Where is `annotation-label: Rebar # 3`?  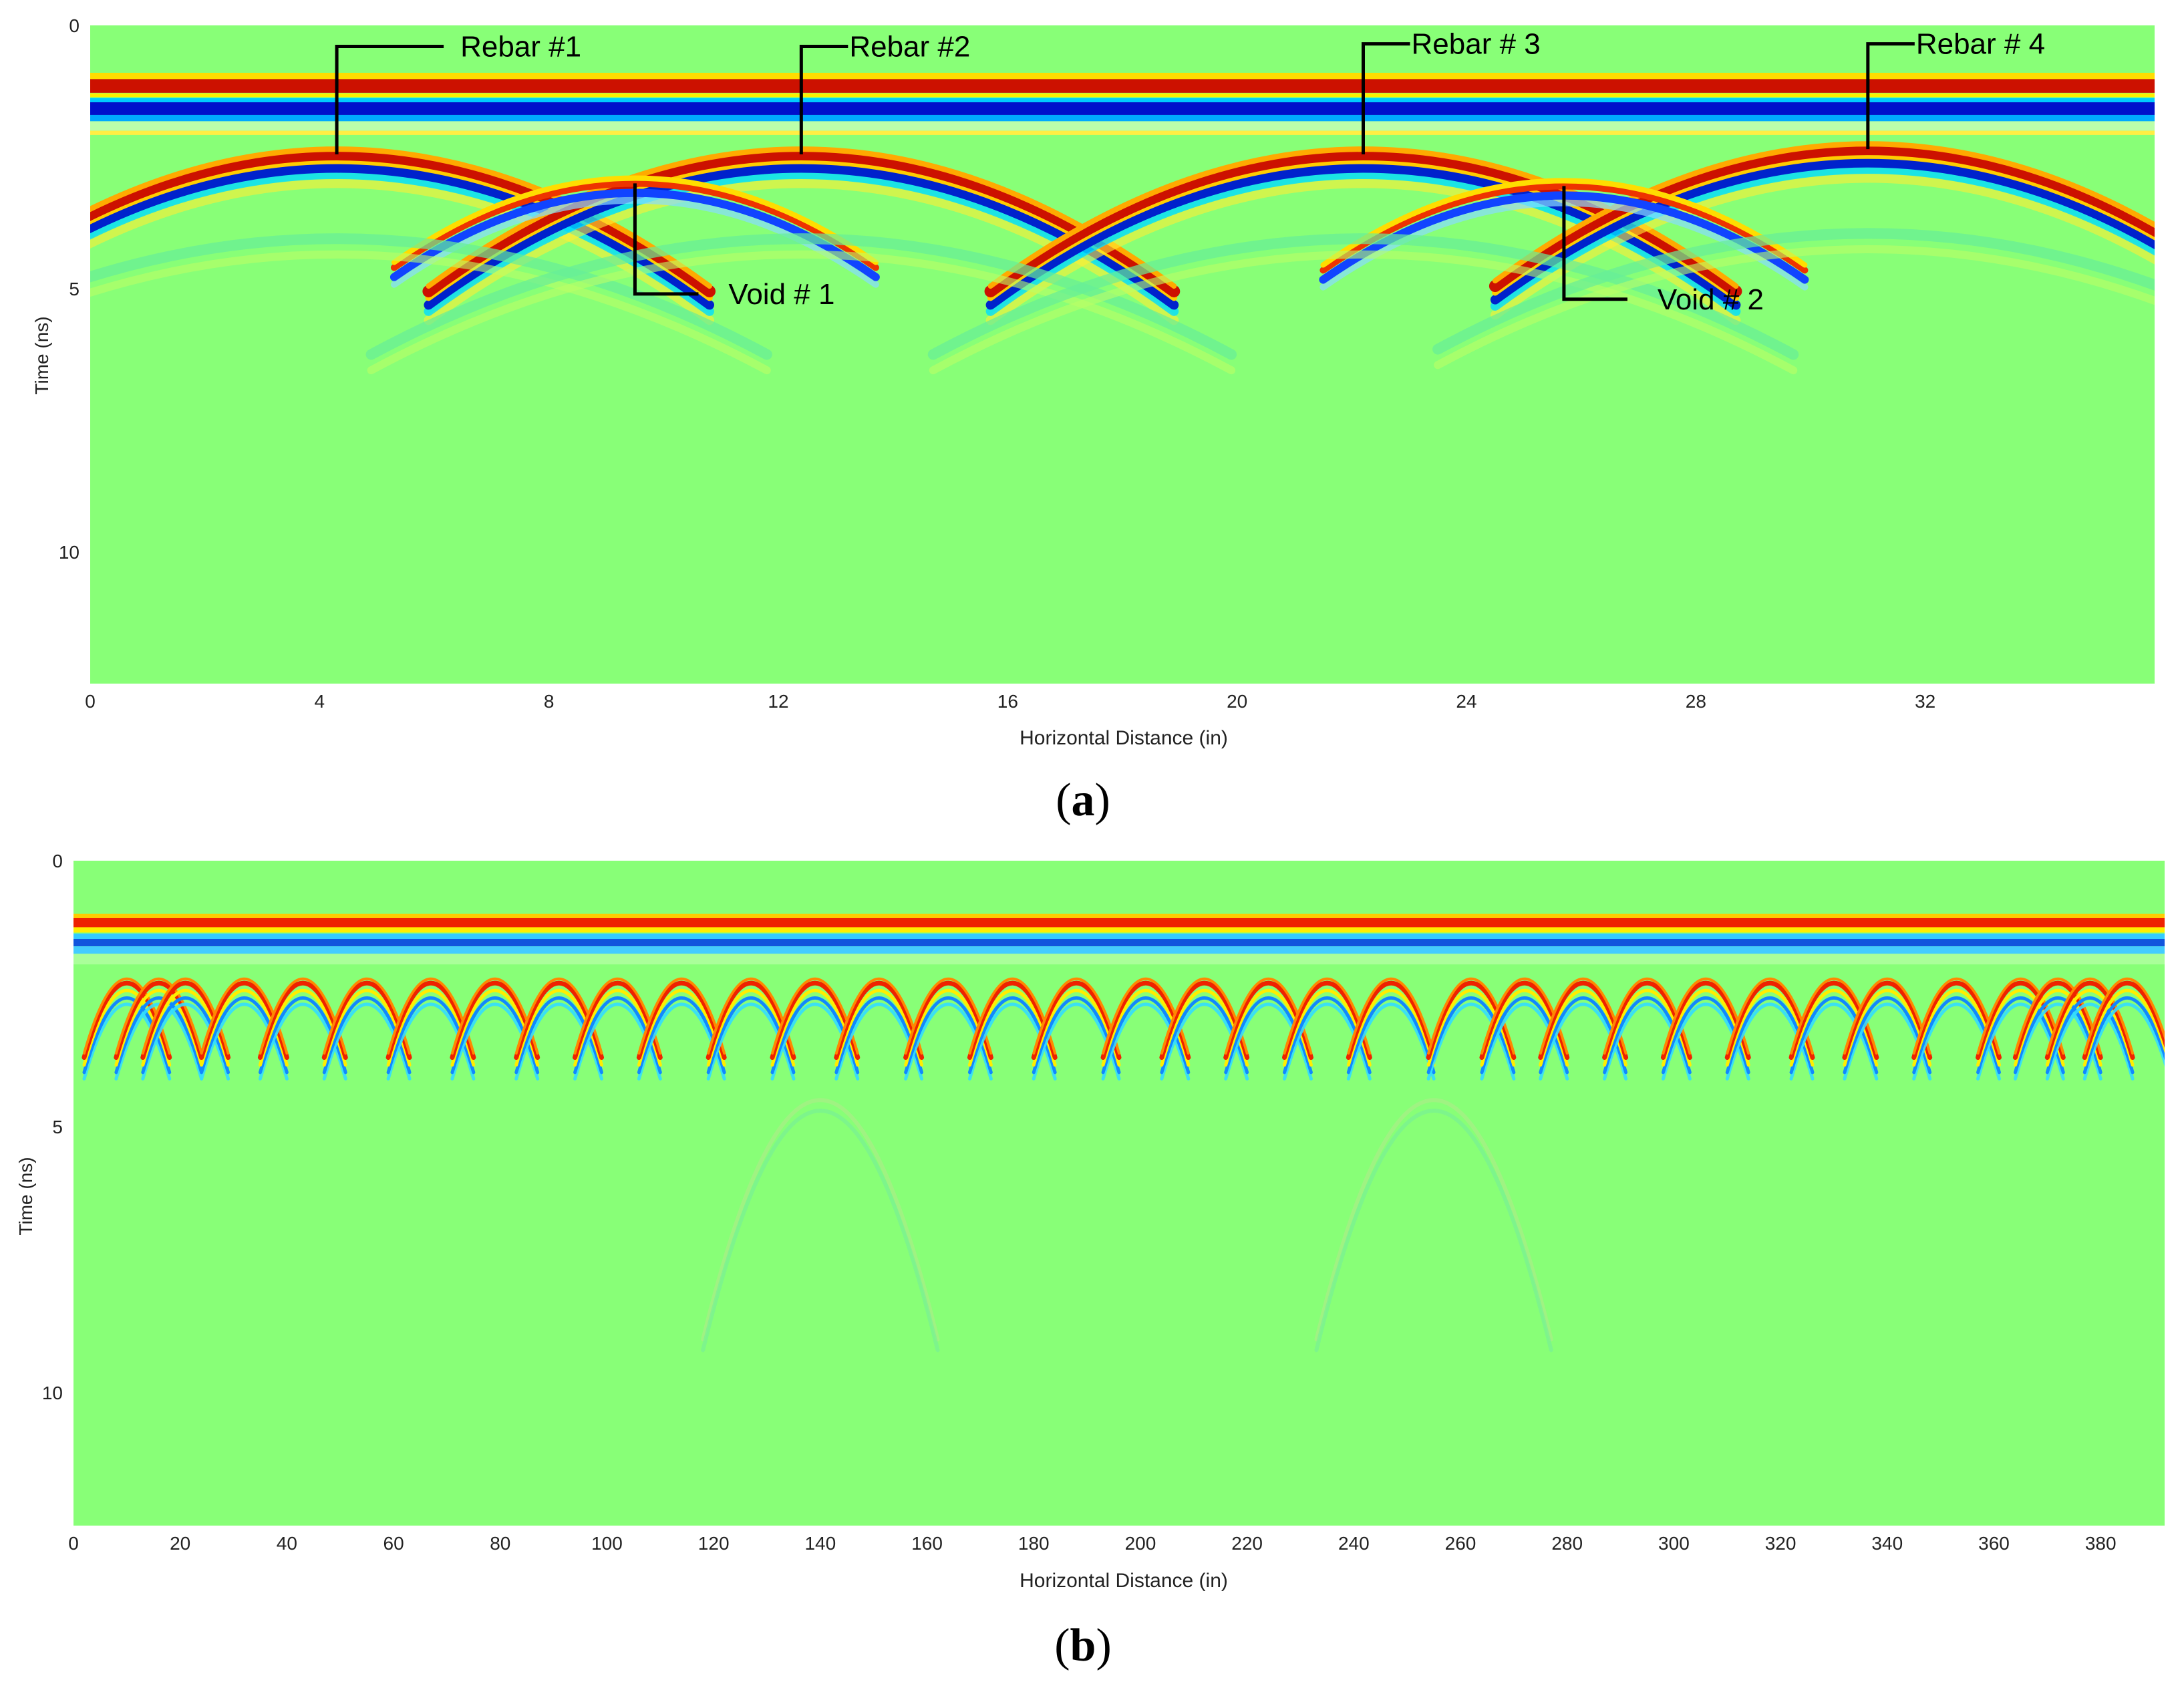 annotation-label: Rebar # 3 is located at coordinates (1477, 44).